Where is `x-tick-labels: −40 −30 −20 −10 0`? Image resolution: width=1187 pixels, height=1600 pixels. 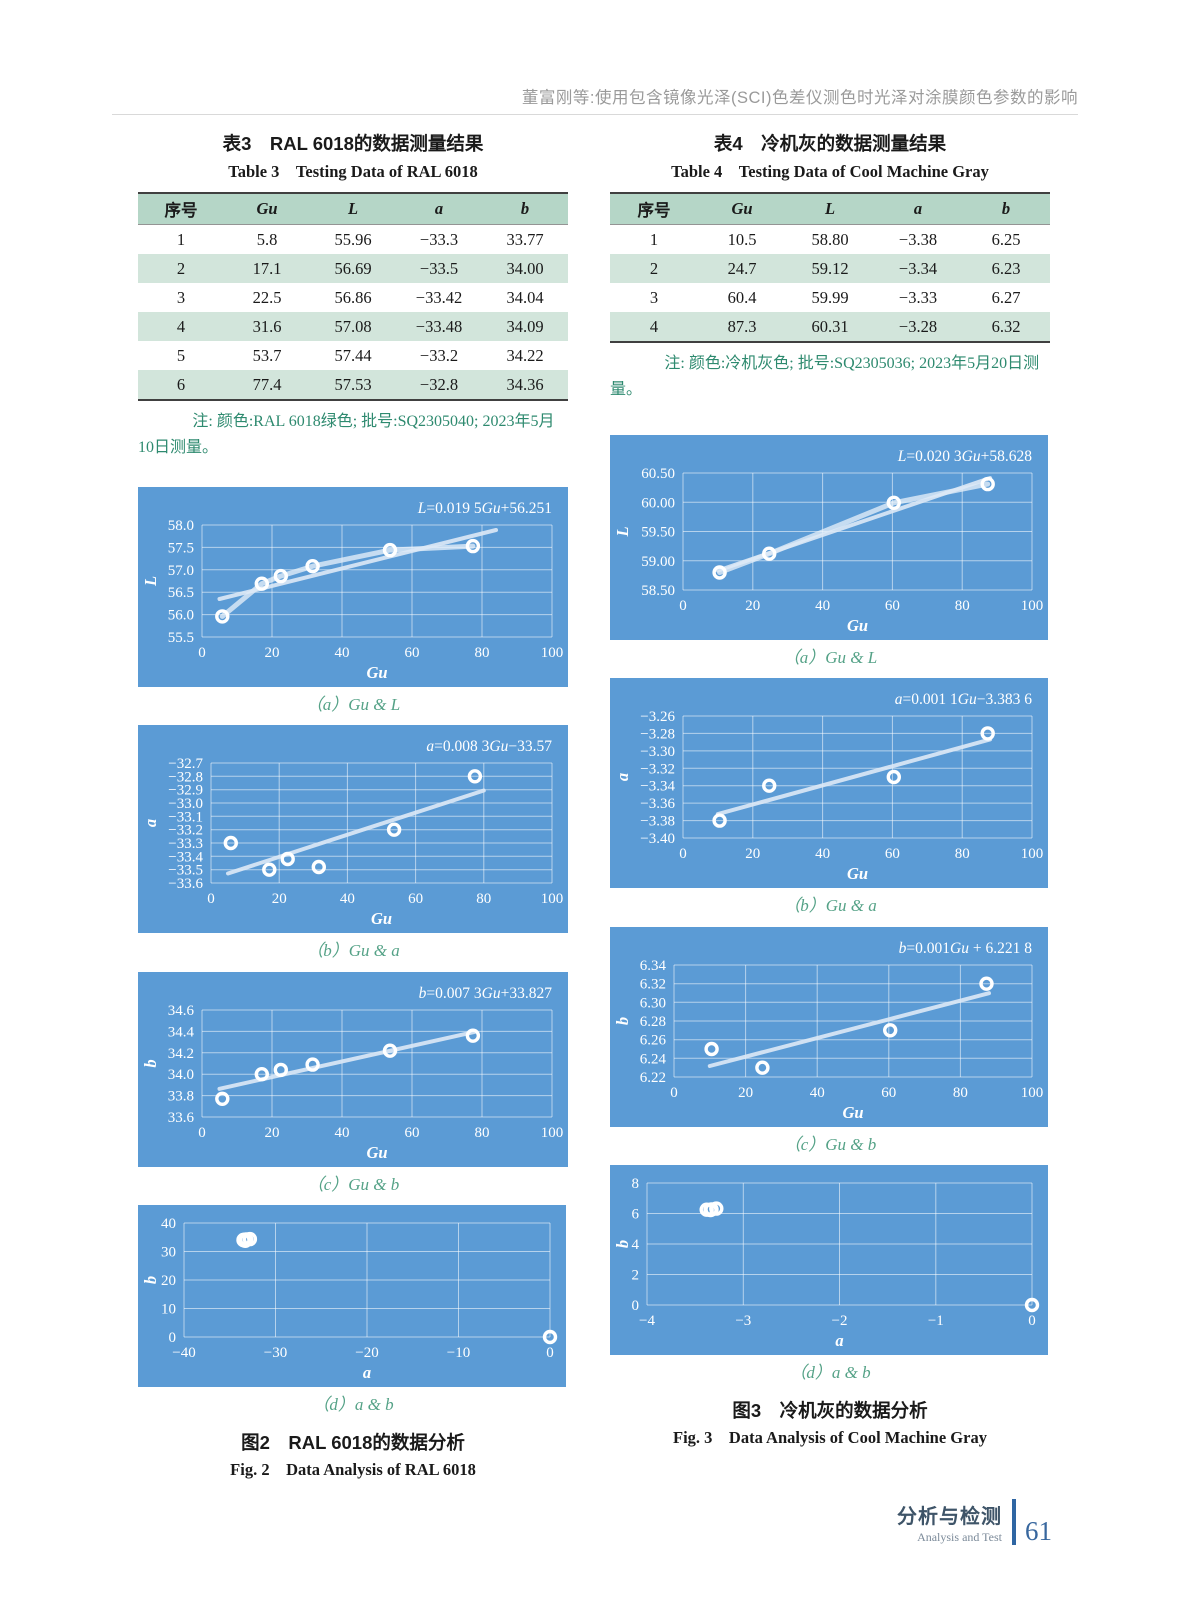
x-tick-labels: −40 −30 −20 −10 0 is located at coordinates (362, 1353).